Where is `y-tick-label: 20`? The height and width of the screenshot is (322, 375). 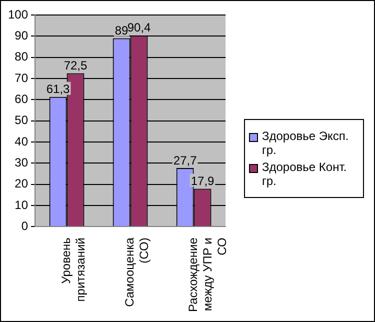 y-tick-label: 20 is located at coordinates (21, 183).